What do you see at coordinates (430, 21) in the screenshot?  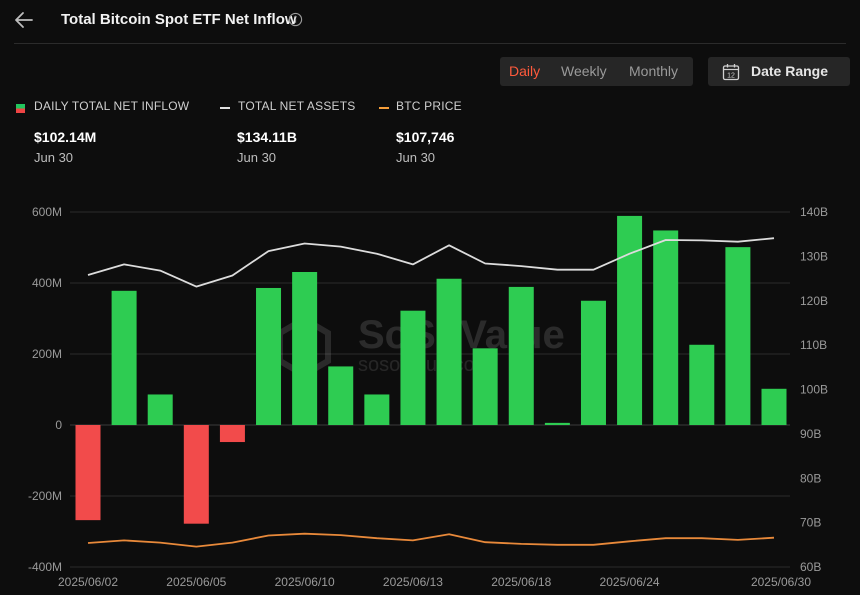 I see `header: Total Bitcoin Spot ETF Net Inflow` at bounding box center [430, 21].